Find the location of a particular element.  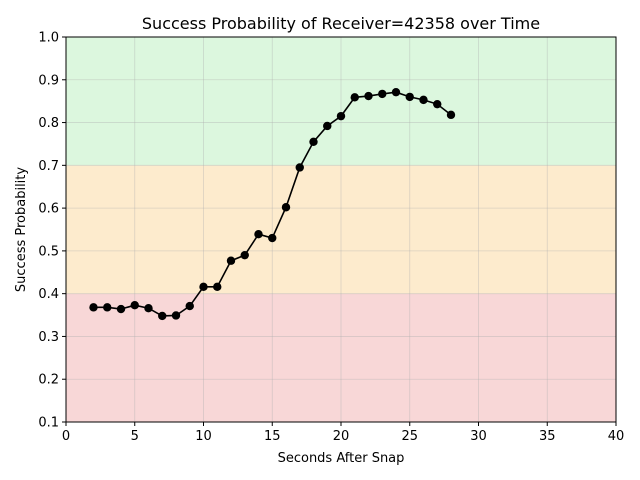

x-tick-label-0: 0 is located at coordinates (66, 436).